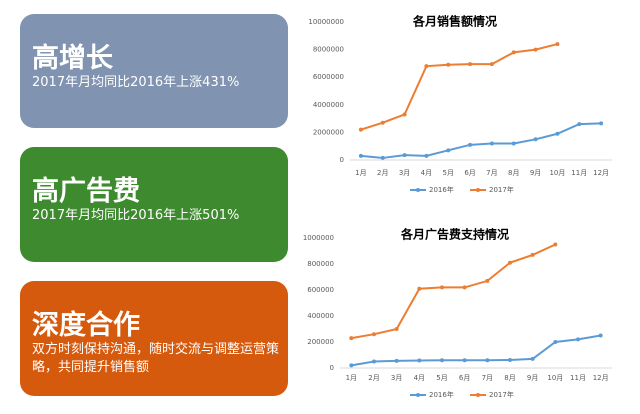  What do you see at coordinates (154, 338) in the screenshot?
I see `card: 深度合作 双方时刻保持沟通，随时交流与调整运营策略，共同提升销售额` at bounding box center [154, 338].